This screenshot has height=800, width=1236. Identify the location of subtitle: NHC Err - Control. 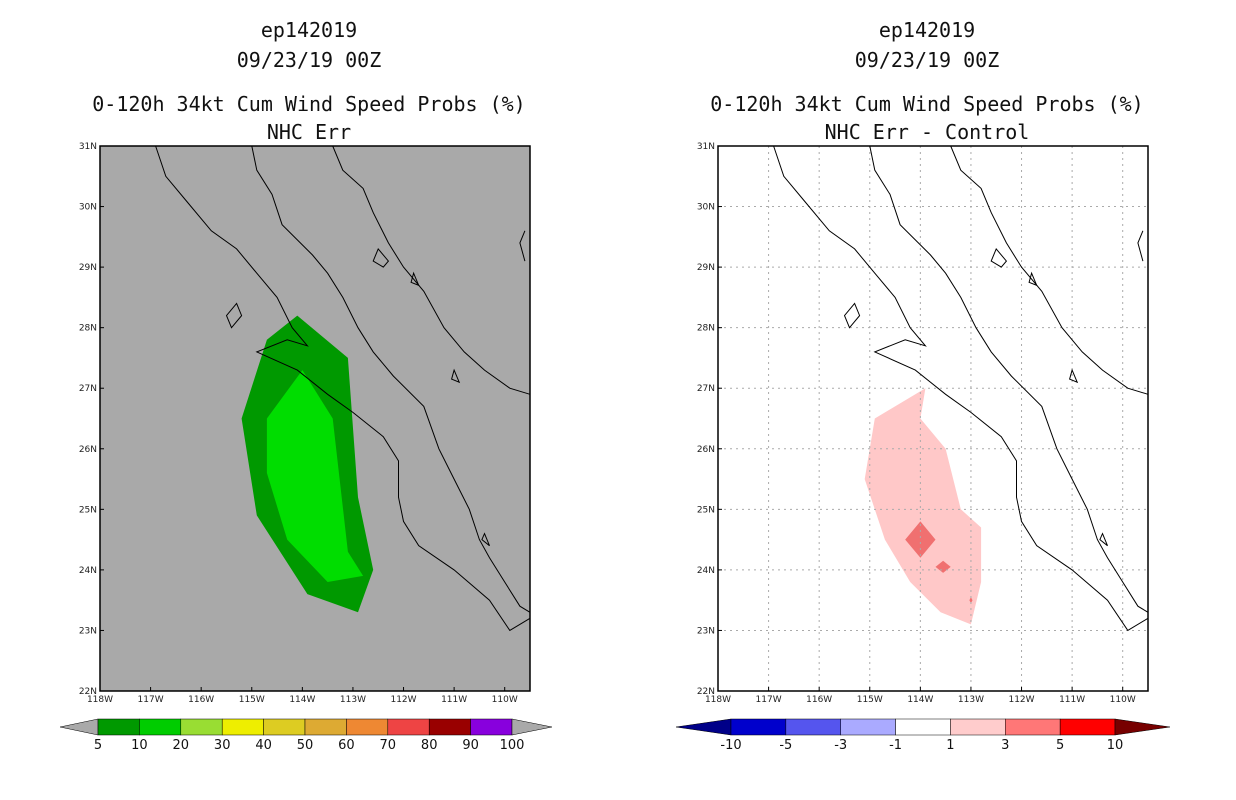
(927, 132).